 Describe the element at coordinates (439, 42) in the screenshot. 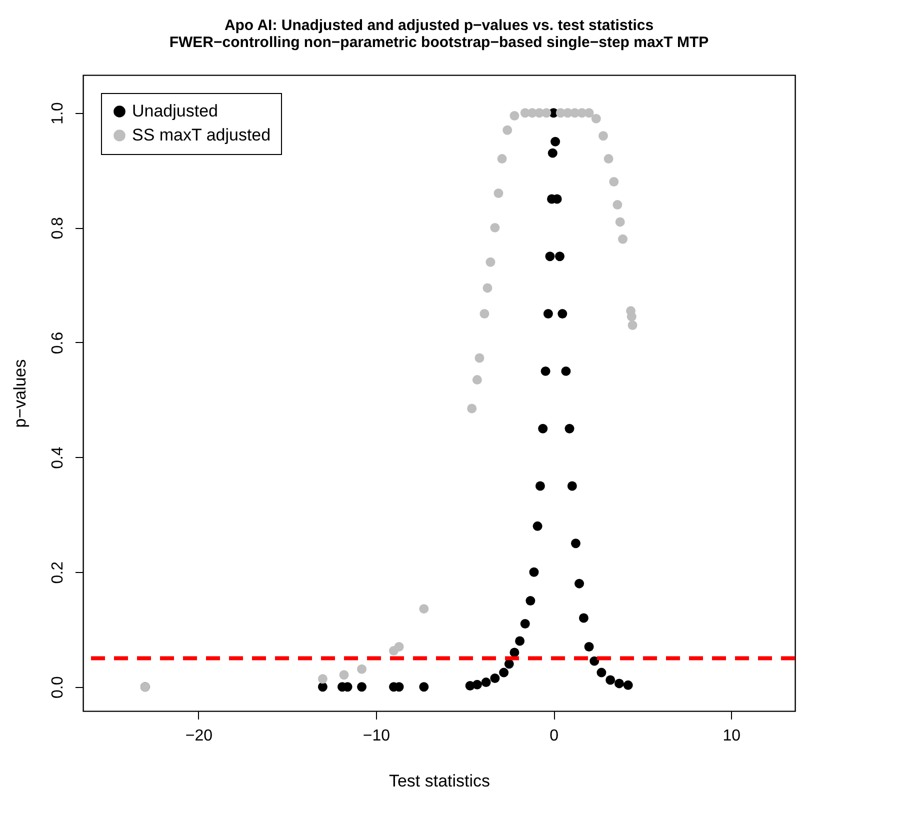

I see `chart-subtitle: FWER−controlling non−parametric bootstrap−based single−step maxT MTP` at that location.